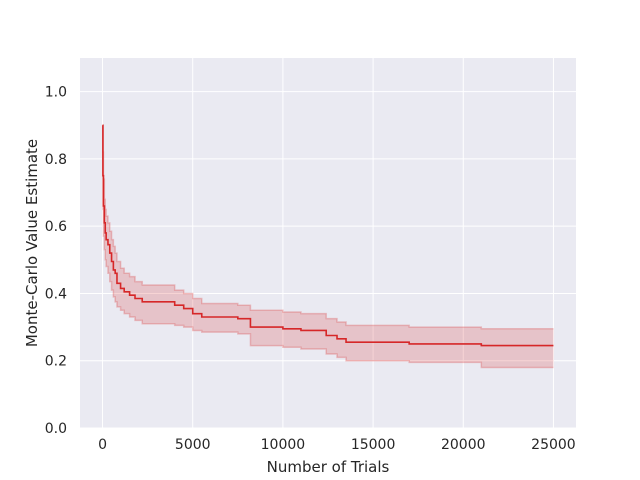 This screenshot has height=480, width=640. What do you see at coordinates (56, 294) in the screenshot?
I see `y-tick-label: 0.4` at bounding box center [56, 294].